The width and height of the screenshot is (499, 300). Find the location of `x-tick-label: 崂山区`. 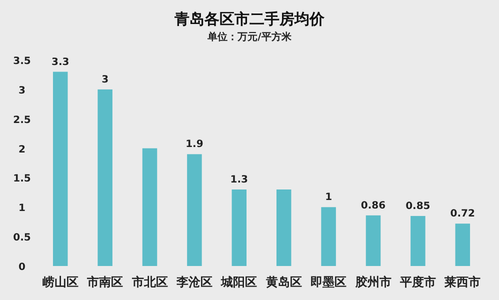

x-tick-label: 崂山区 is located at coordinates (60, 282).